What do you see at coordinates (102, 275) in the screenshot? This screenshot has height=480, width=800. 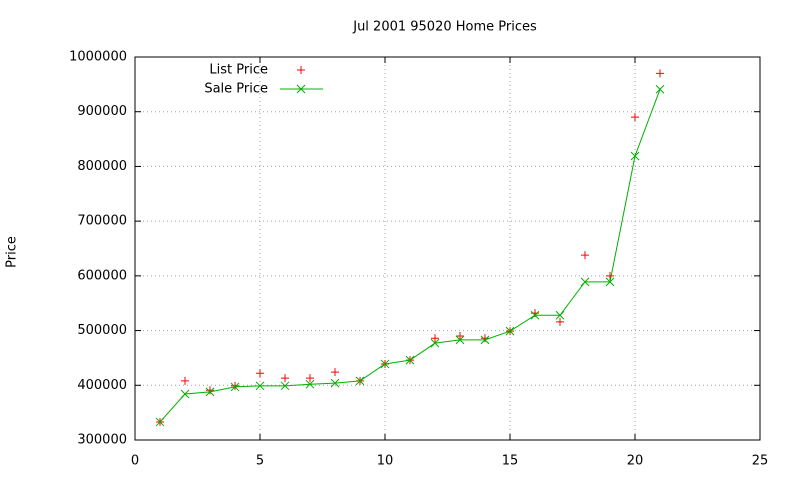 I see `y-tick-label: 600000` at bounding box center [102, 275].